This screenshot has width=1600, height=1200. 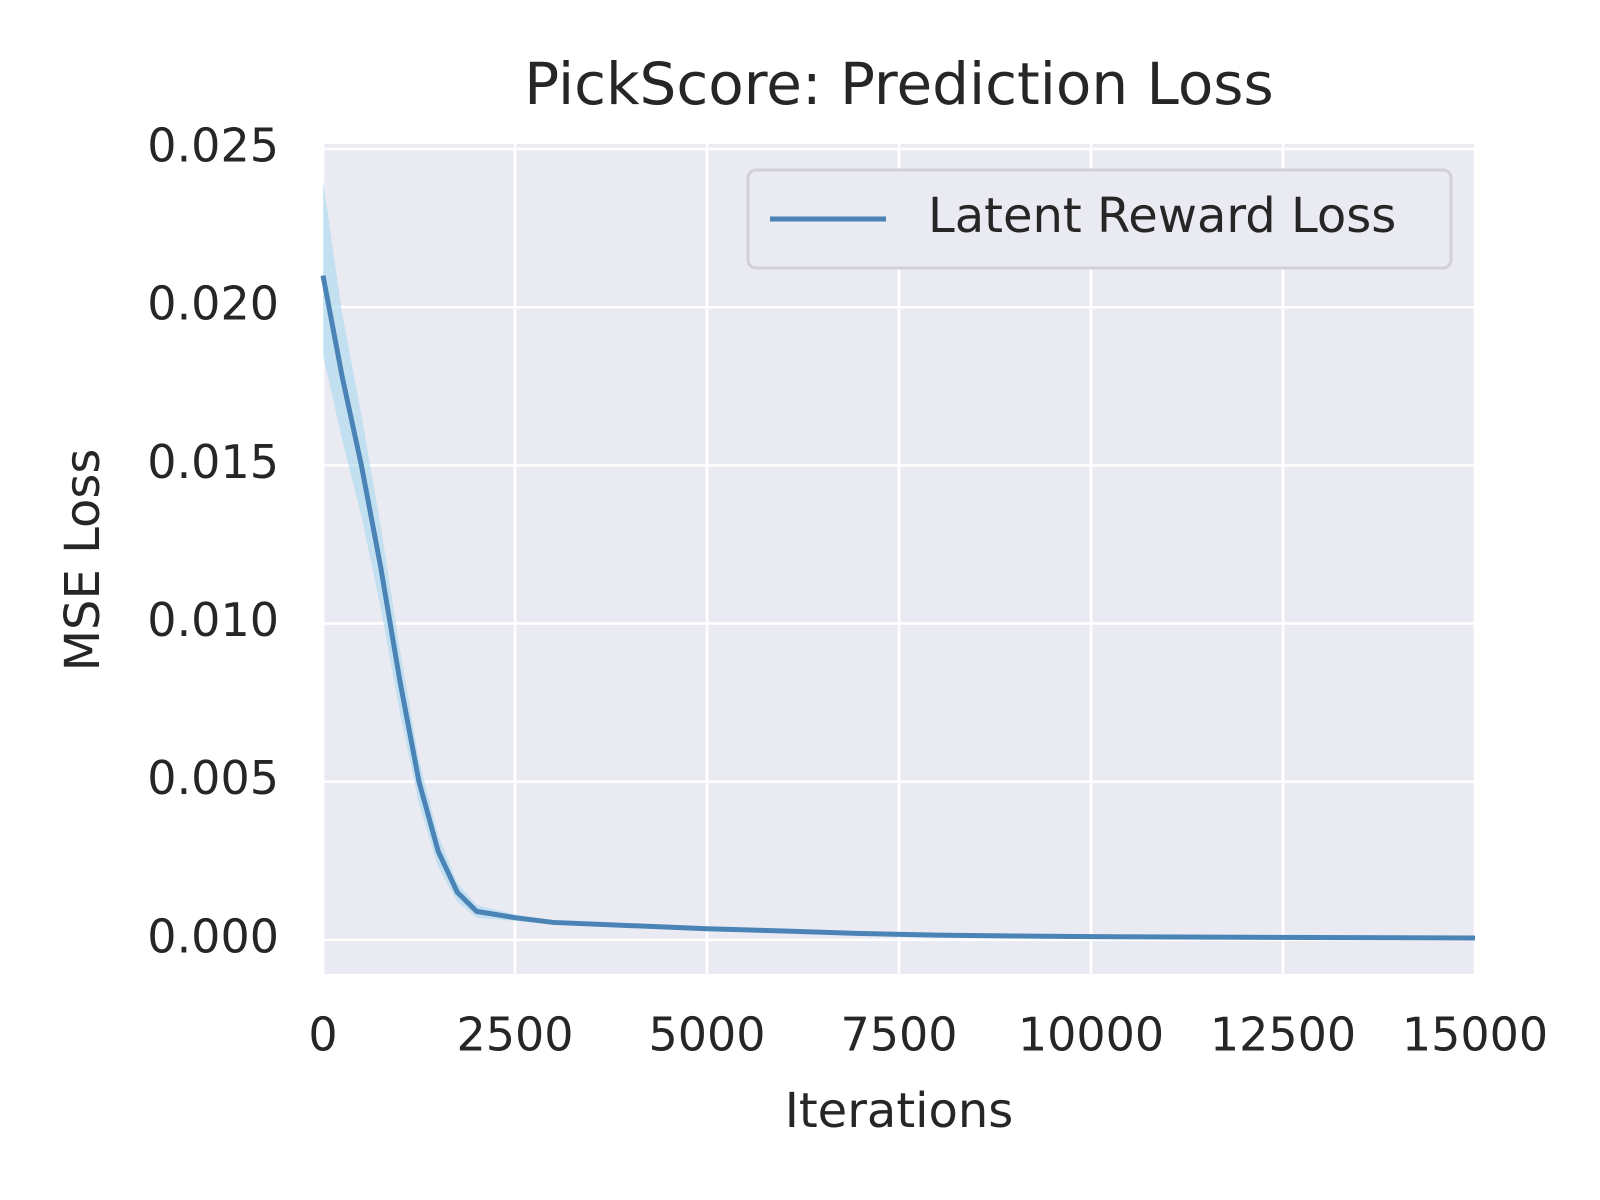 What do you see at coordinates (213, 462) in the screenshot?
I see `y-tick-label: 0.015` at bounding box center [213, 462].